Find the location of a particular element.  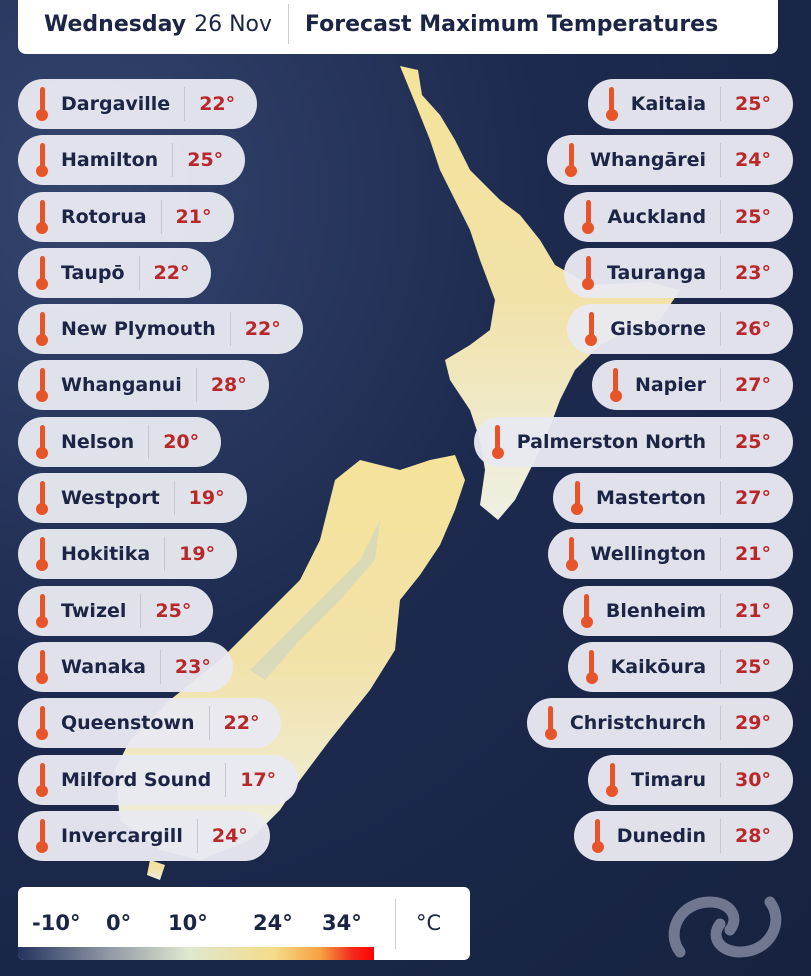

location-pill: Kaikōura 25° is located at coordinates (680, 666).